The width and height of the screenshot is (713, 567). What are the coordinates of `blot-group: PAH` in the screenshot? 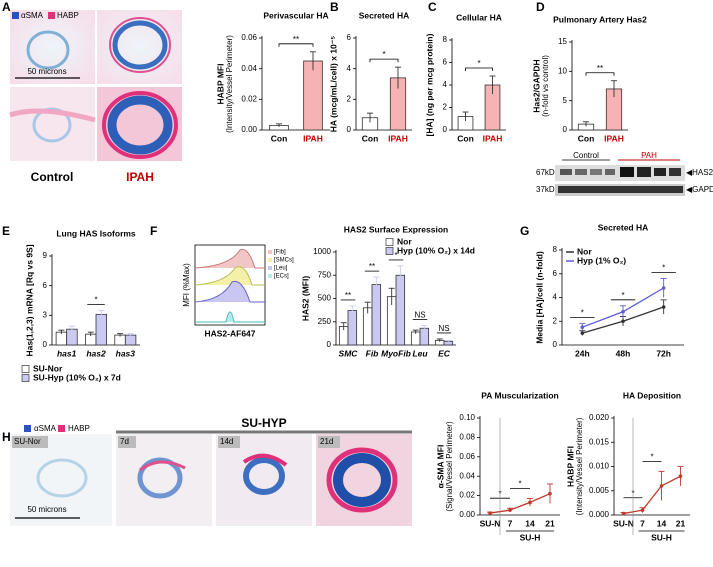 It's located at (649, 155).